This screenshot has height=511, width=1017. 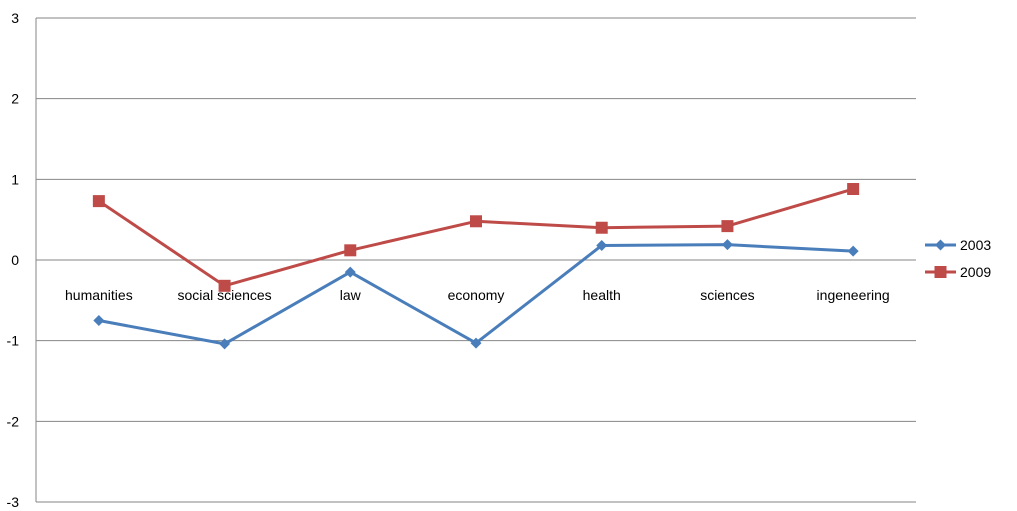 What do you see at coordinates (351, 295) in the screenshot?
I see `category-label: law` at bounding box center [351, 295].